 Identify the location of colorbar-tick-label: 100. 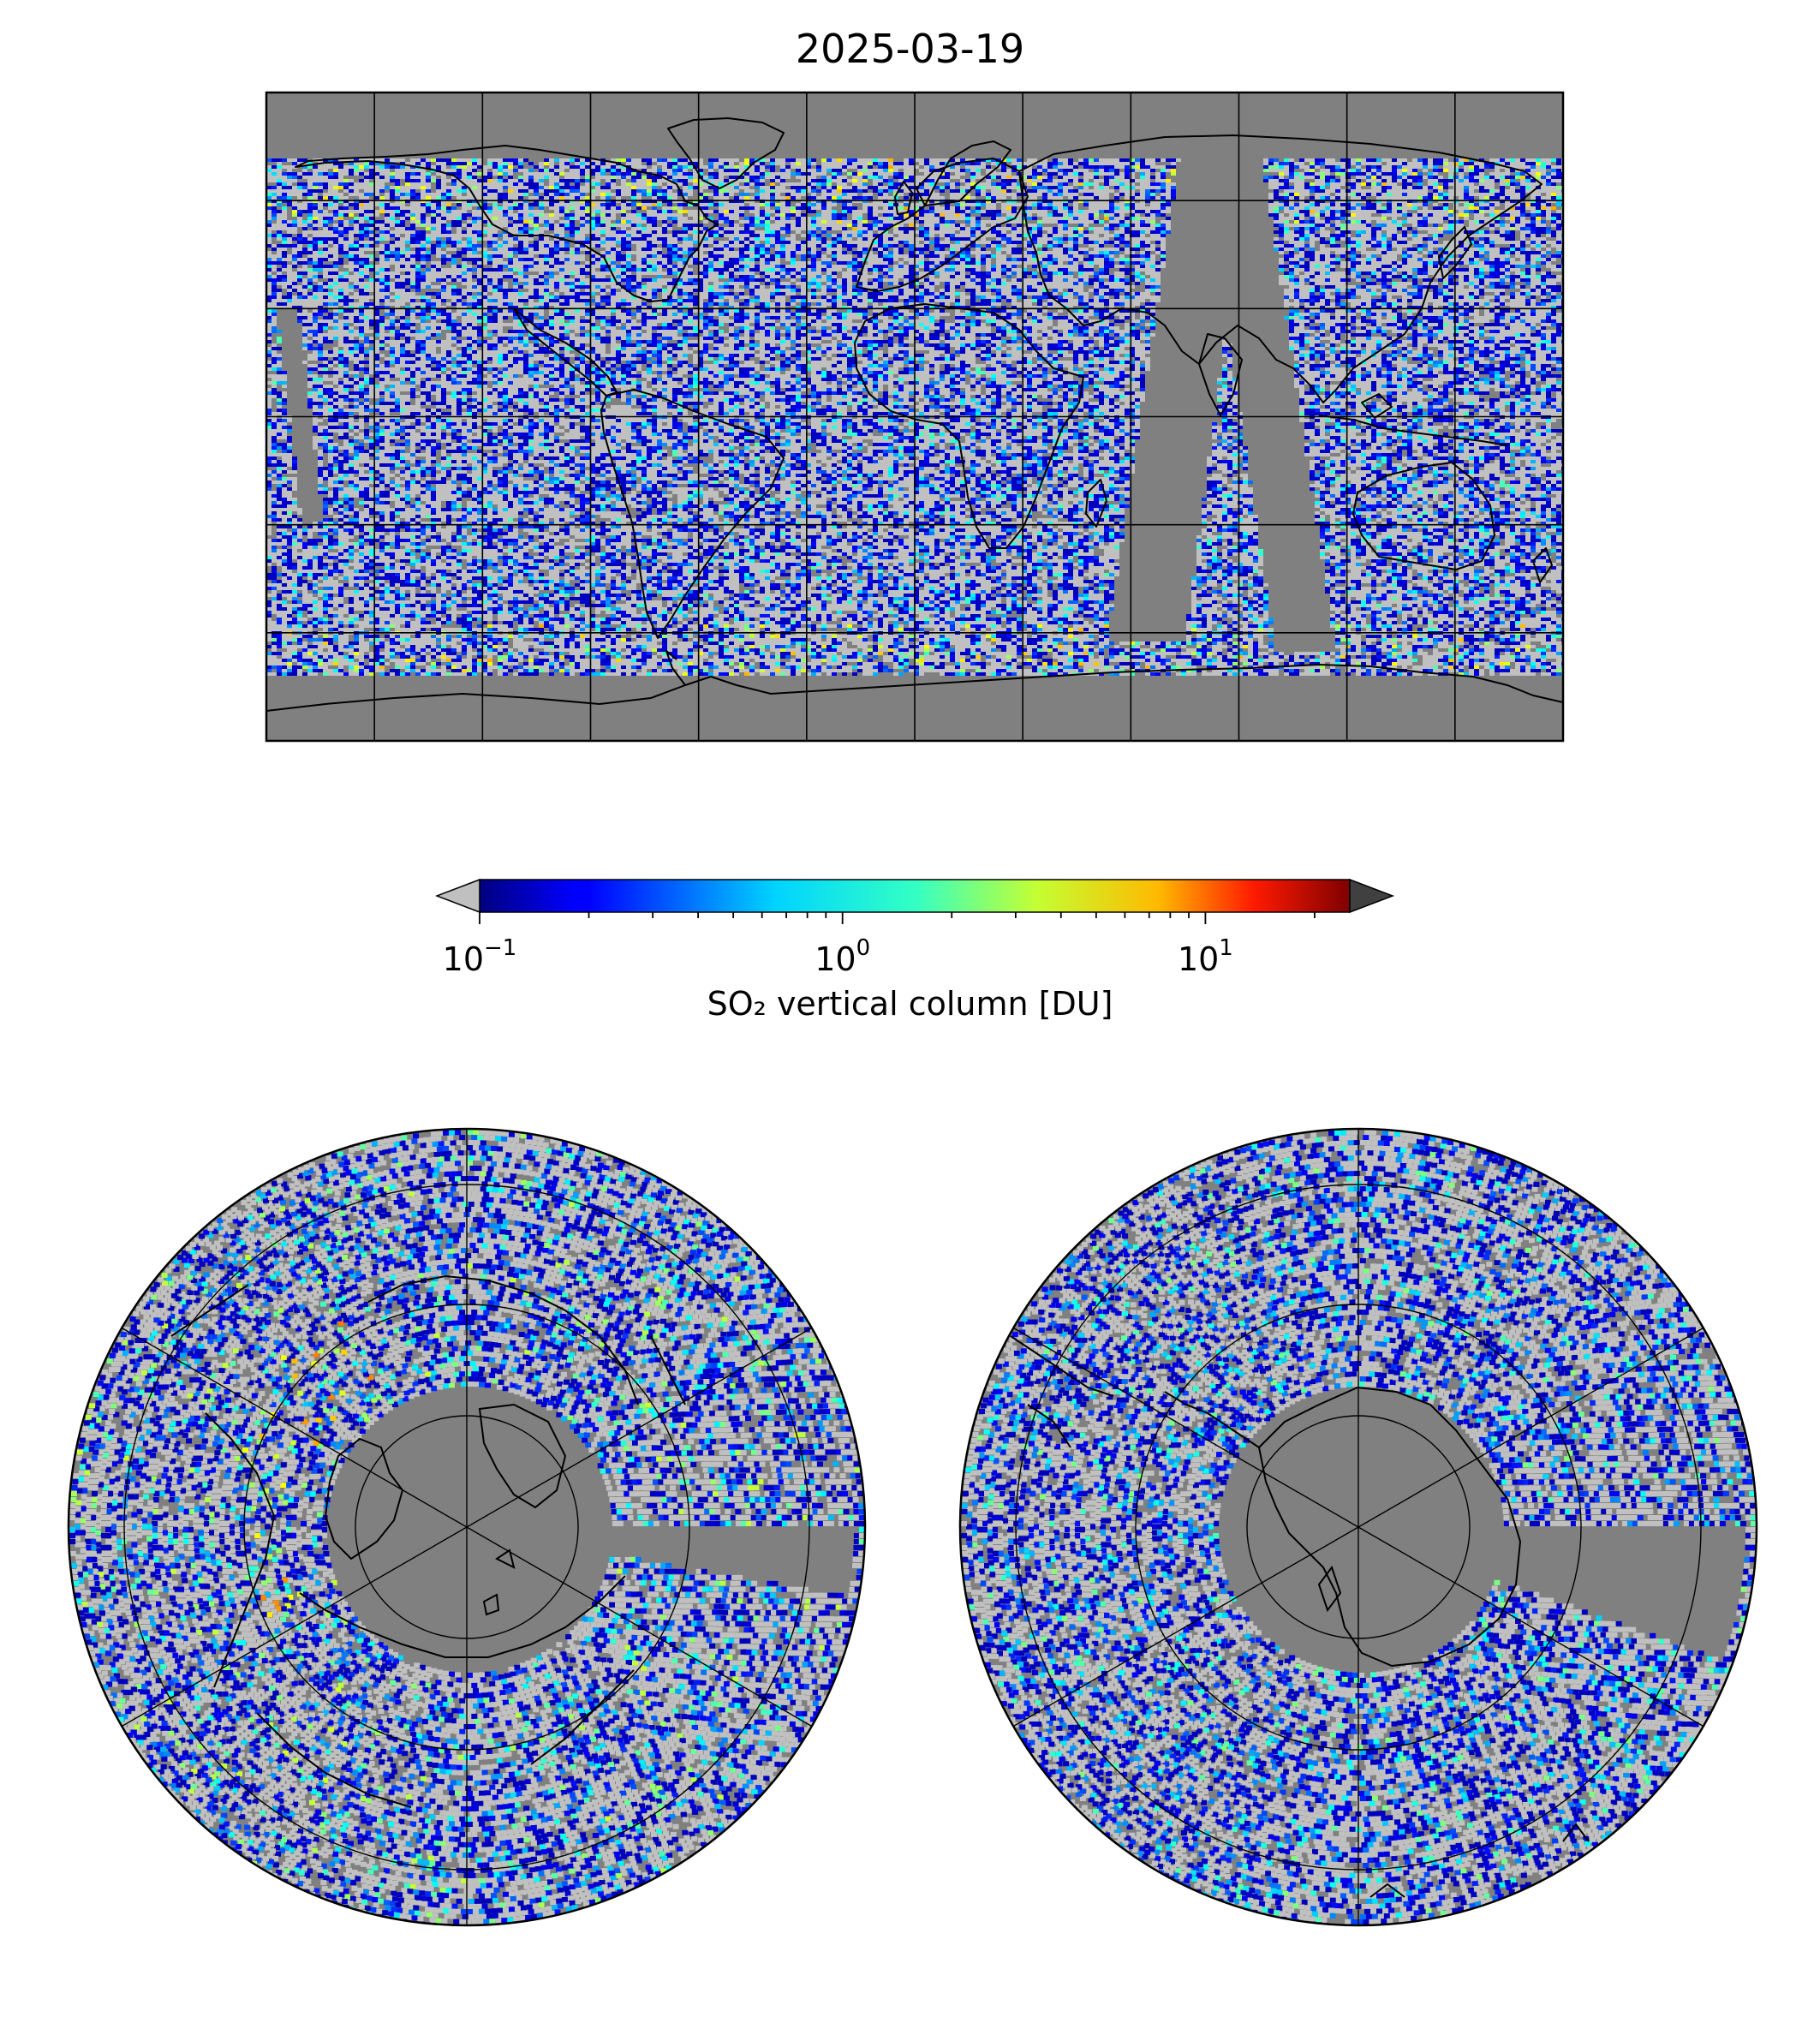
(843, 956).